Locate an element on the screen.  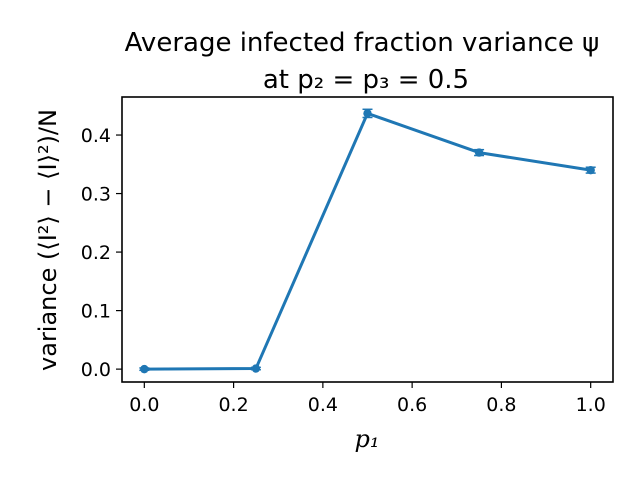
x-tick-label: 0.2 is located at coordinates (233, 405).